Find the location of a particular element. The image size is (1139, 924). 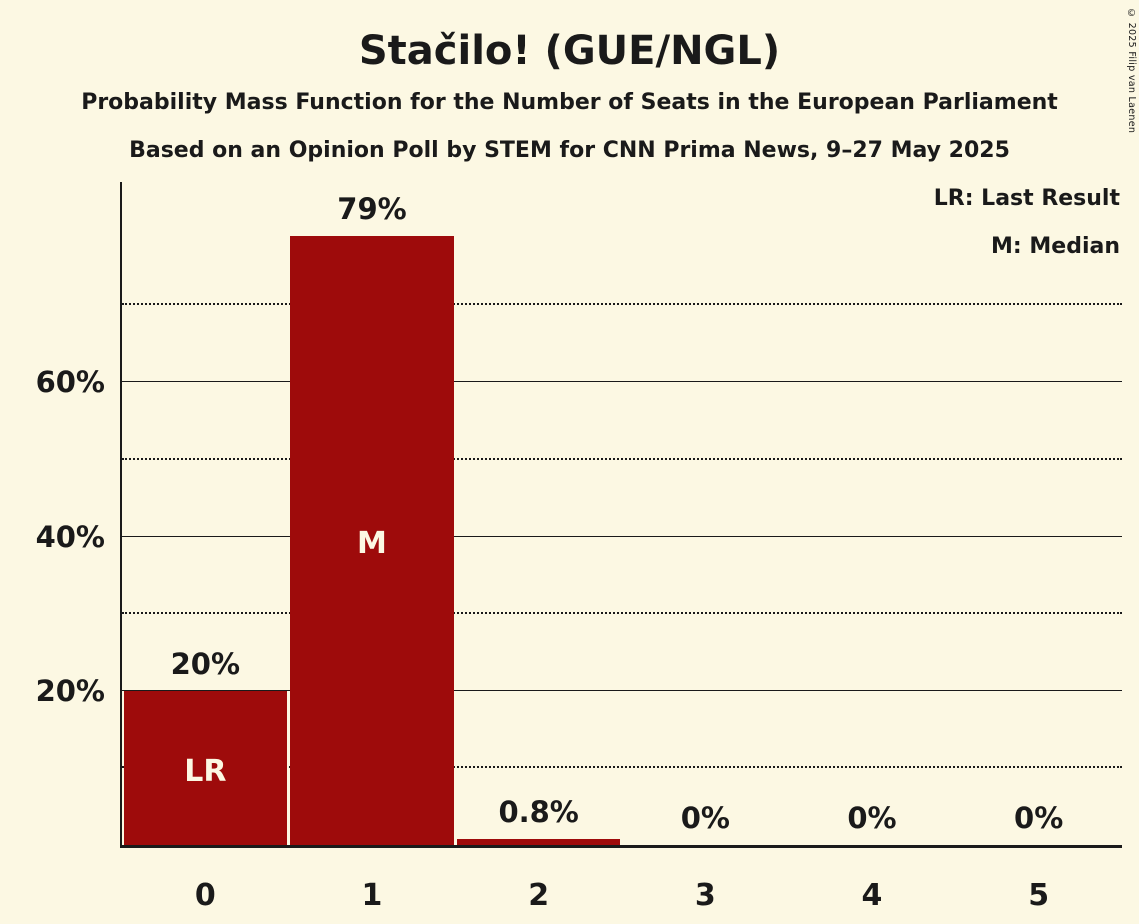

x-tick-label-1: 1 is located at coordinates (372, 895).